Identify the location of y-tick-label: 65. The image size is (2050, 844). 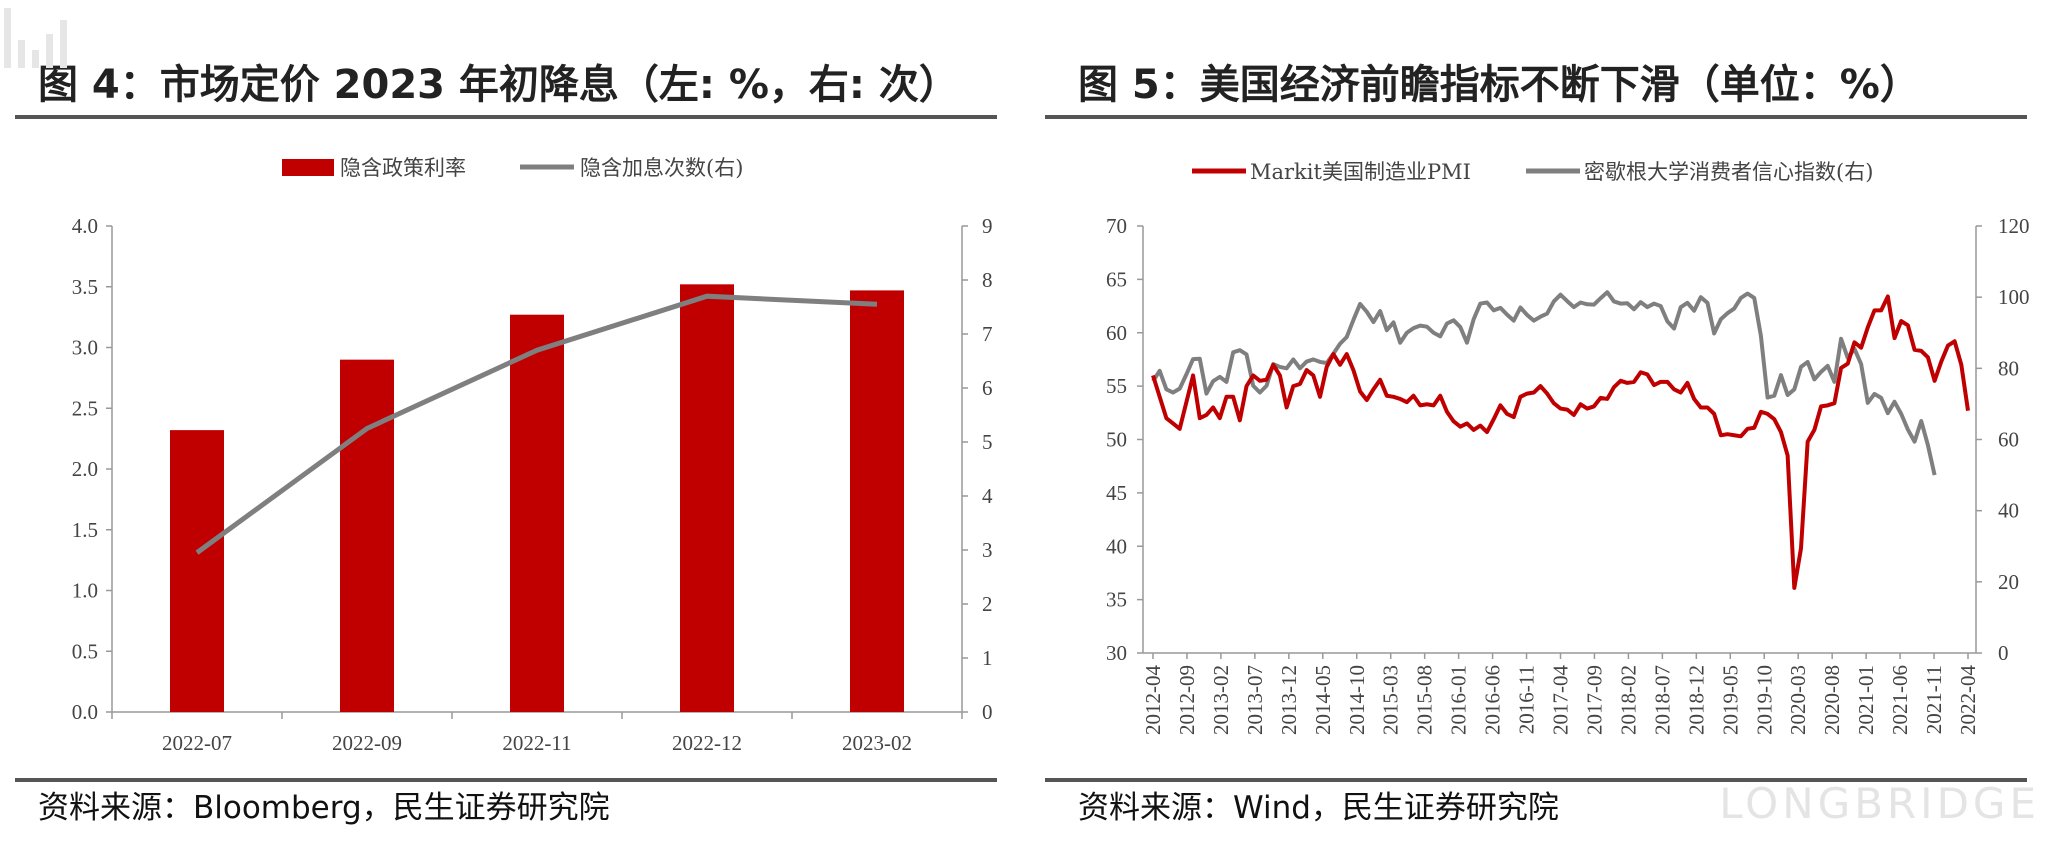
(1116, 279).